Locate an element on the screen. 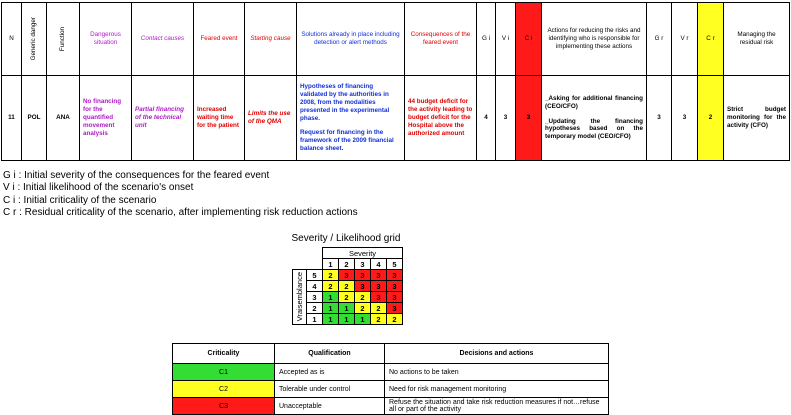 This screenshot has height=415, width=791. cell: 11 is located at coordinates (11, 118).